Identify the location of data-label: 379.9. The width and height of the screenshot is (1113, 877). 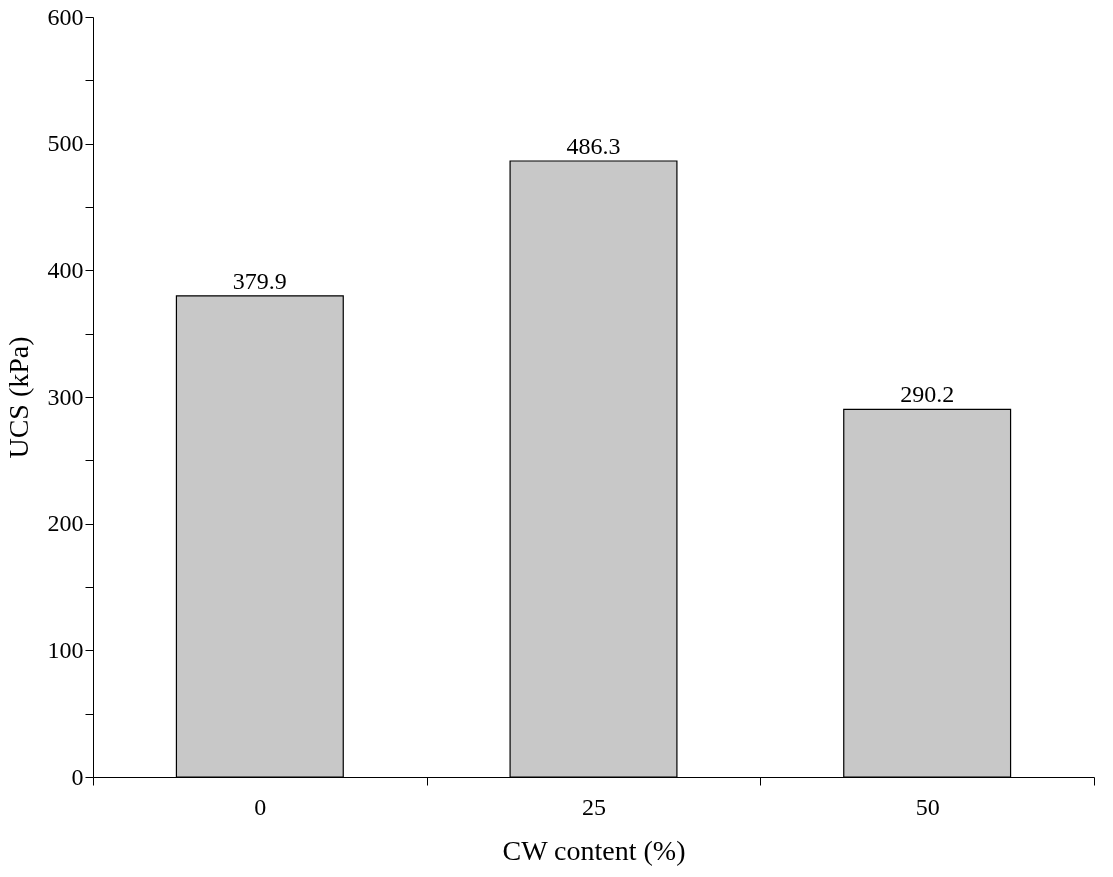
(259, 280).